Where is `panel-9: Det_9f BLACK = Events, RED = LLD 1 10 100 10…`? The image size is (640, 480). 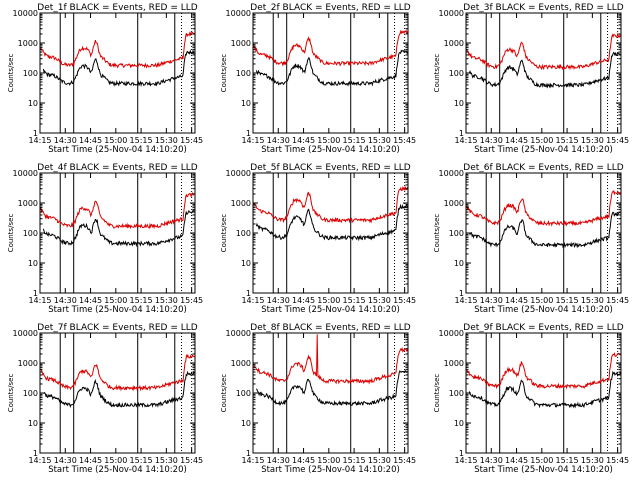
panel-9: Det_9f BLACK = Events, RED = LLD 1 10 100 10… is located at coordinates (531, 399).